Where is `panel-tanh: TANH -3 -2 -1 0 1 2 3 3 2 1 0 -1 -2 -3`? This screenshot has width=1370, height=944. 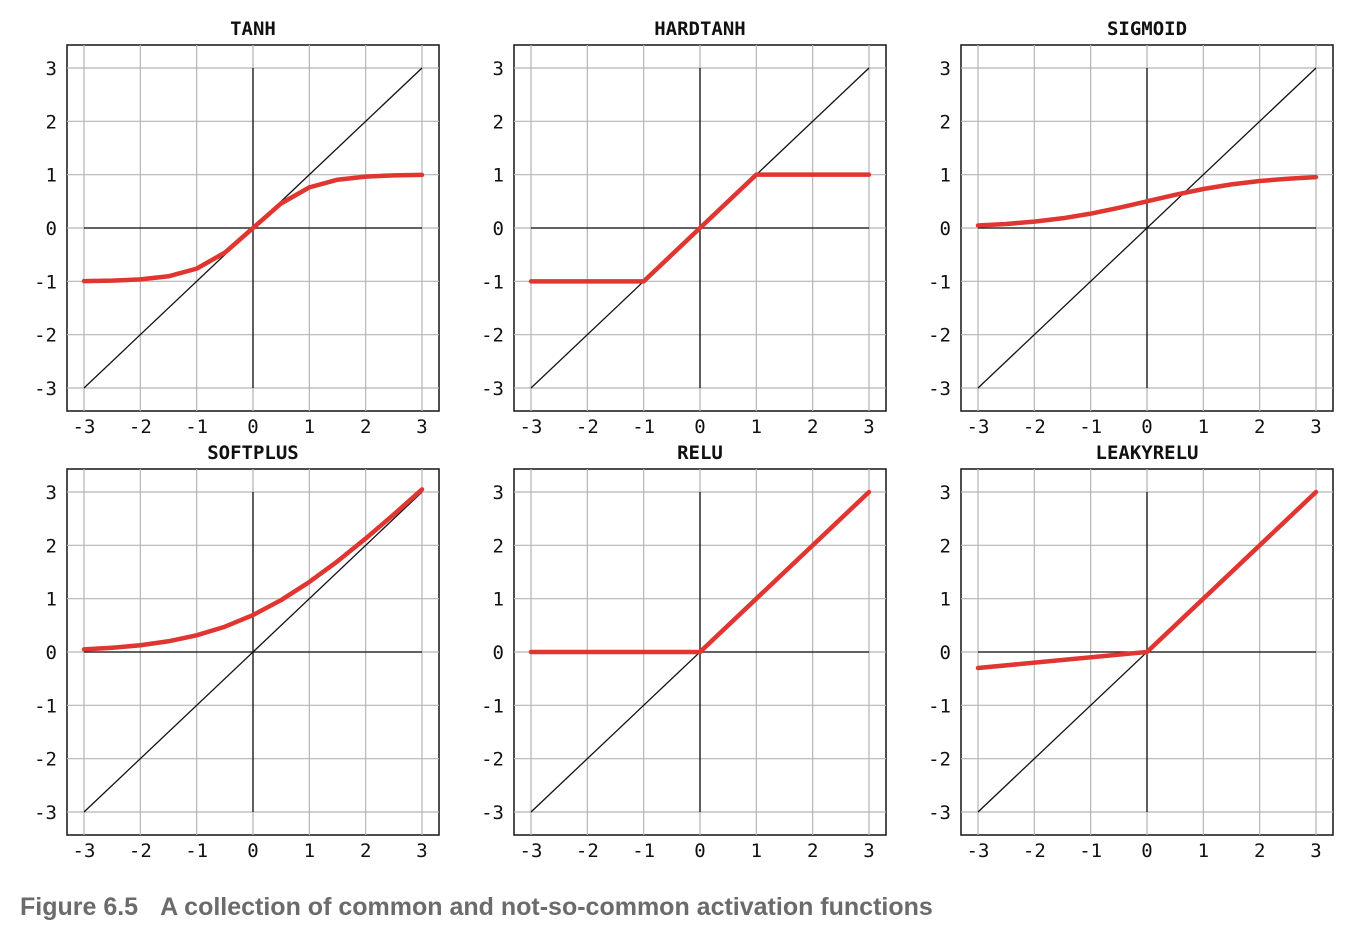
panel-tanh: TANH -3 -2 -1 0 1 2 3 3 2 1 0 -1 -2 -3 is located at coordinates (237, 228).